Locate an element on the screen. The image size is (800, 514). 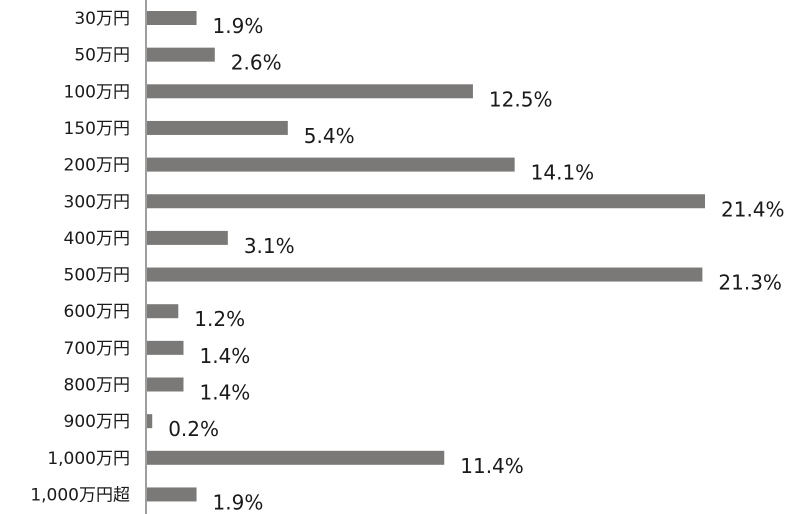
value-label: 5.4% is located at coordinates (329, 136).